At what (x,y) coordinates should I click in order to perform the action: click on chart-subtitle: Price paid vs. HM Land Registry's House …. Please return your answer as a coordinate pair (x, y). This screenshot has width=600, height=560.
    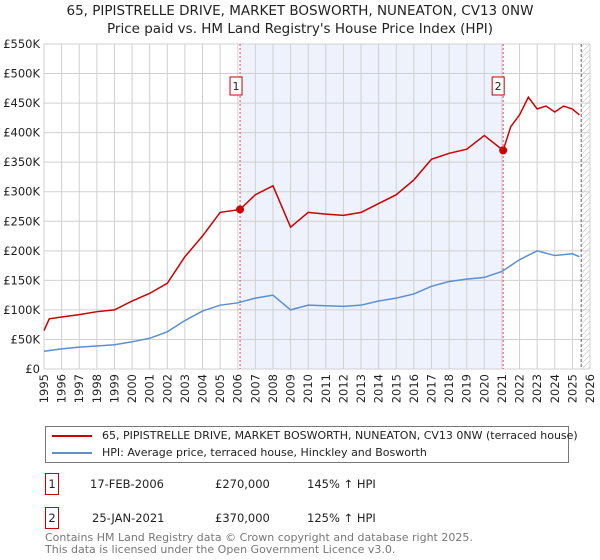
    Looking at the image, I should click on (300, 29).